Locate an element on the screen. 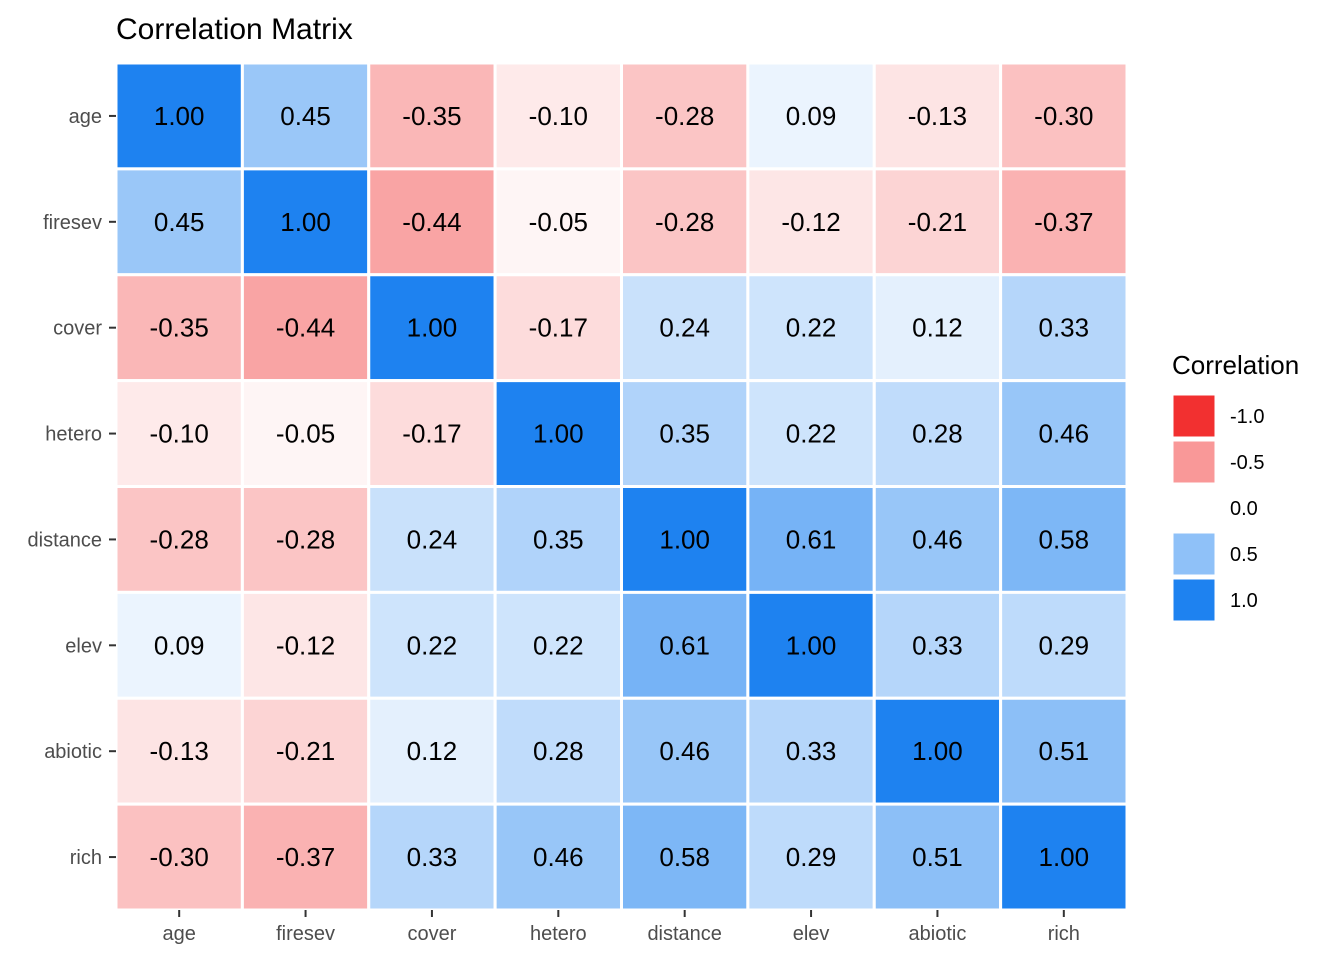  cell-label-elev-hetero: 0.22 is located at coordinates (558, 645).